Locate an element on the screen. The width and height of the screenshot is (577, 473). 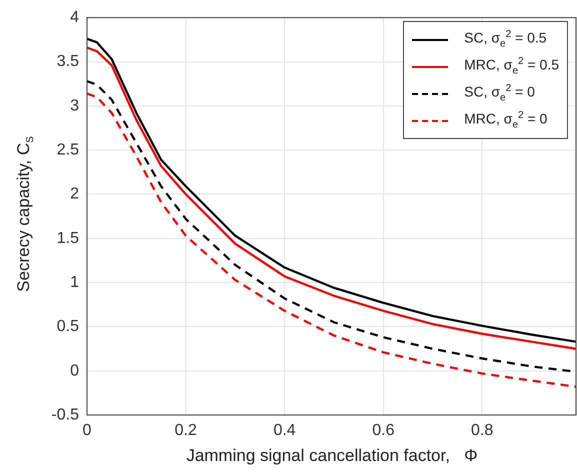
y-tick-label: 0.5 is located at coordinates (68, 327).